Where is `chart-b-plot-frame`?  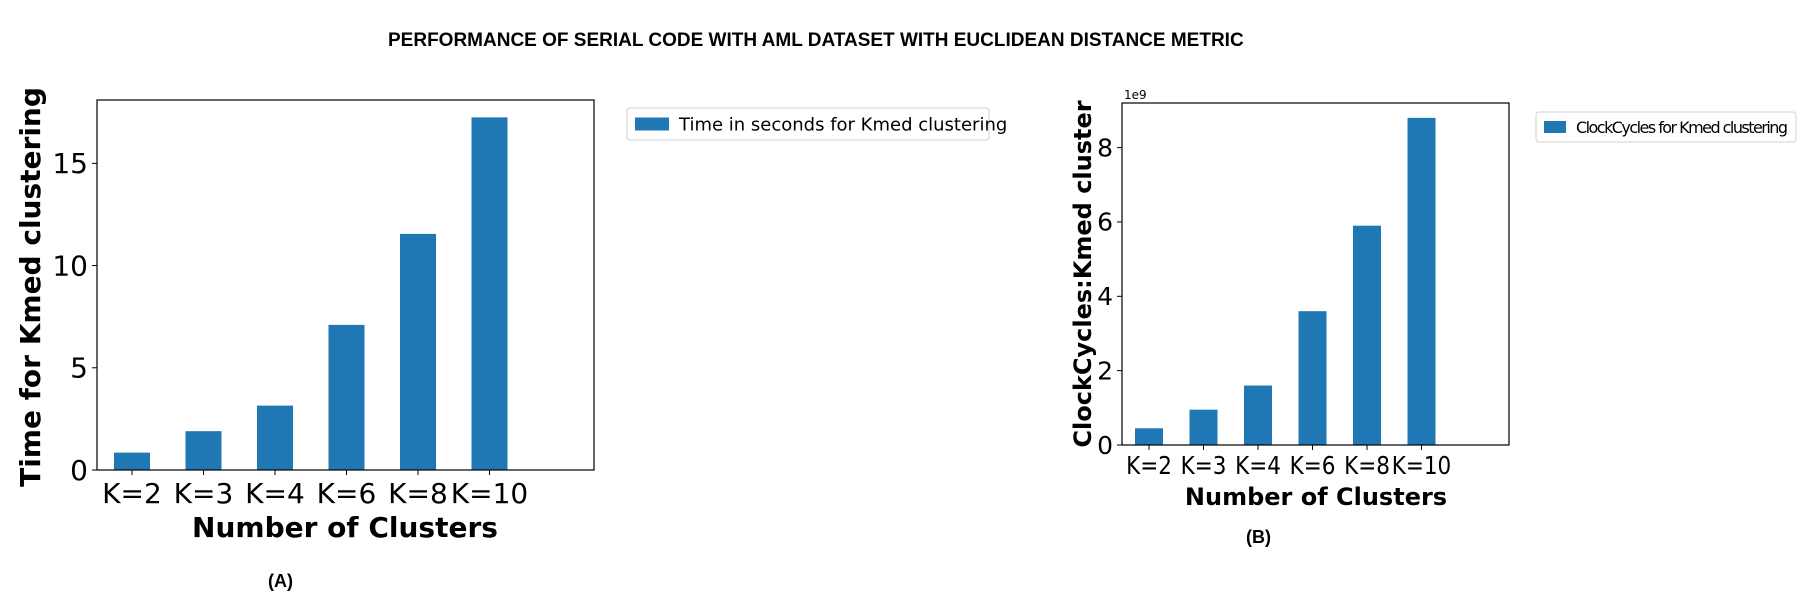
chart-b-plot-frame is located at coordinates (1315, 274).